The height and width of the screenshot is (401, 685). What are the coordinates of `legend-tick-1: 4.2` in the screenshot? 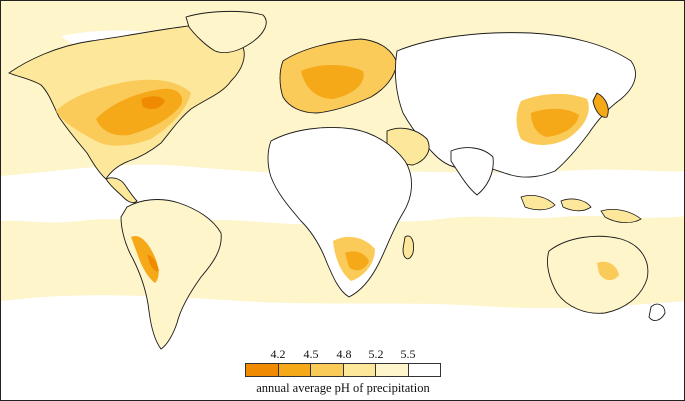 It's located at (278, 354).